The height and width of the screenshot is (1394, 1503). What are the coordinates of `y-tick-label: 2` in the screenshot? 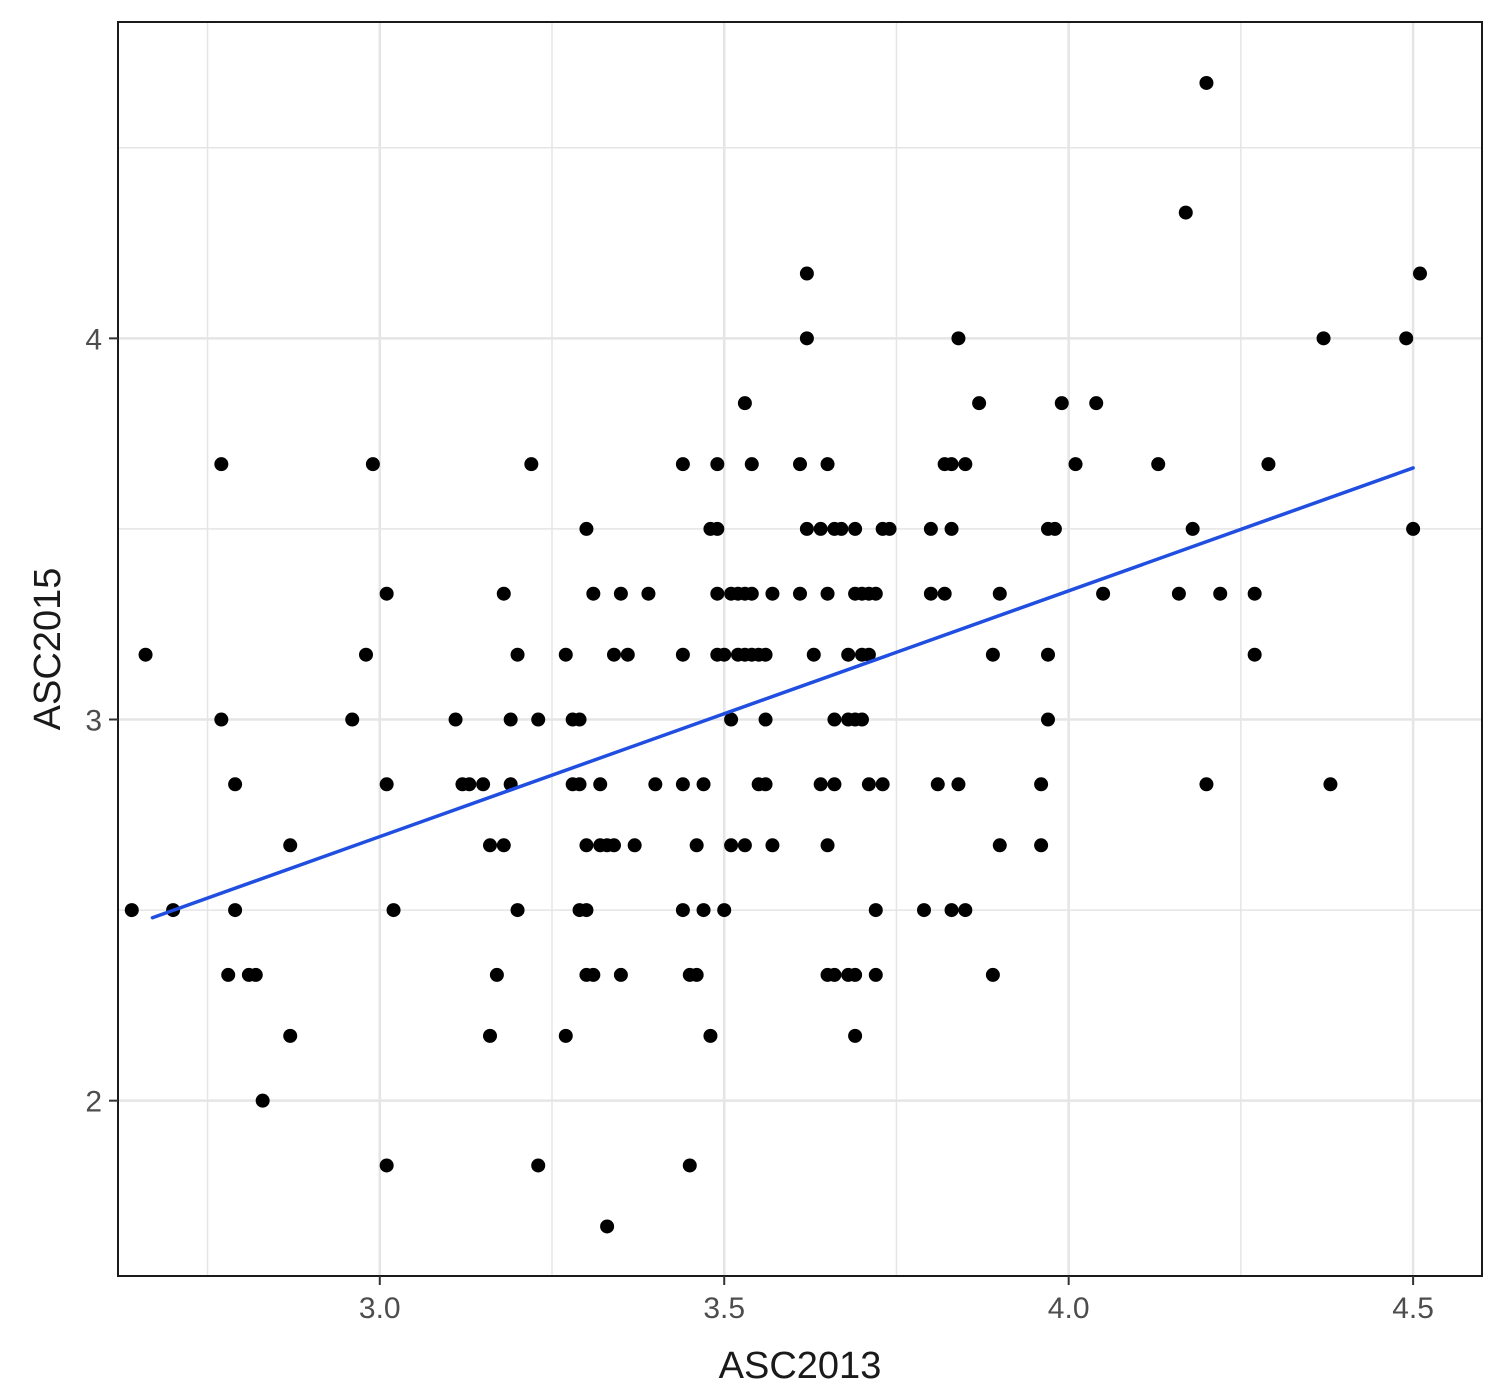 It's located at (93, 1102).